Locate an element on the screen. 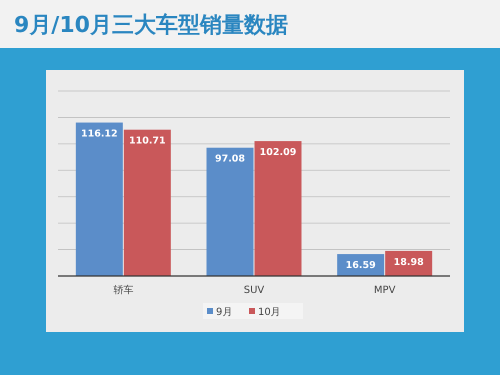 The height and width of the screenshot is (375, 500). x-tick-label: 轿车 is located at coordinates (123, 290).